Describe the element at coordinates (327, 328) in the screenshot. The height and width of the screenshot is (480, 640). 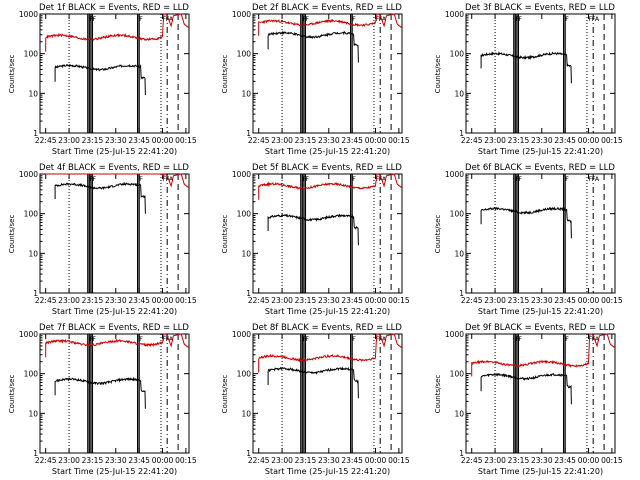
I see `panel-title: Det 8f BLACK = Events, RED = LLD` at that location.